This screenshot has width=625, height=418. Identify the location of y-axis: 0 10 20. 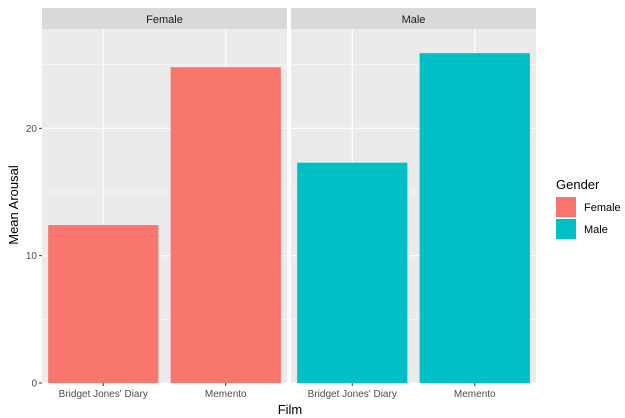
(34, 257).